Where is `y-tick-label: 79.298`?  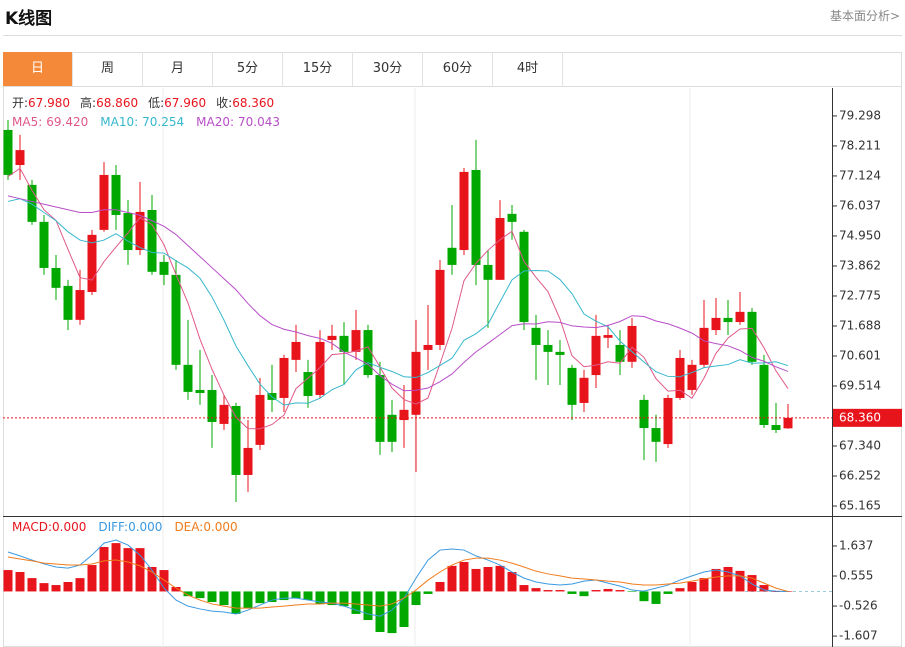 y-tick-label: 79.298 is located at coordinates (860, 115).